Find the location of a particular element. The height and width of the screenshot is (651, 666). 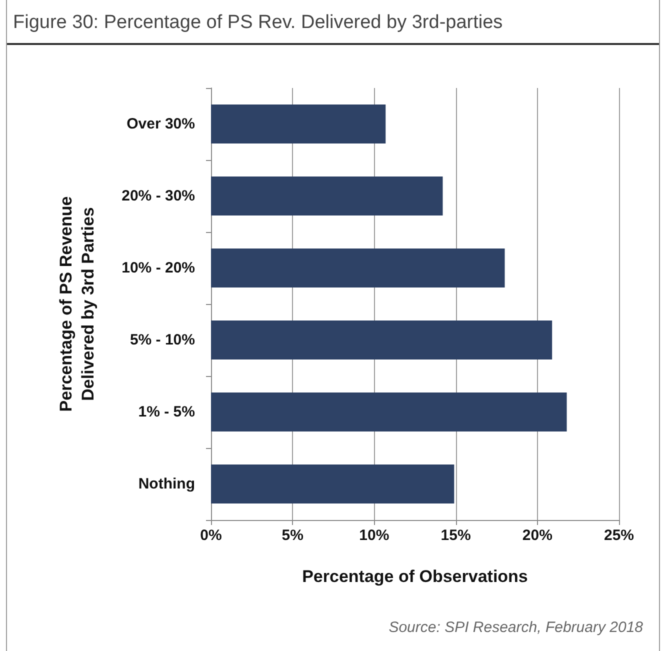

x-tick-label: 20% is located at coordinates (537, 535).